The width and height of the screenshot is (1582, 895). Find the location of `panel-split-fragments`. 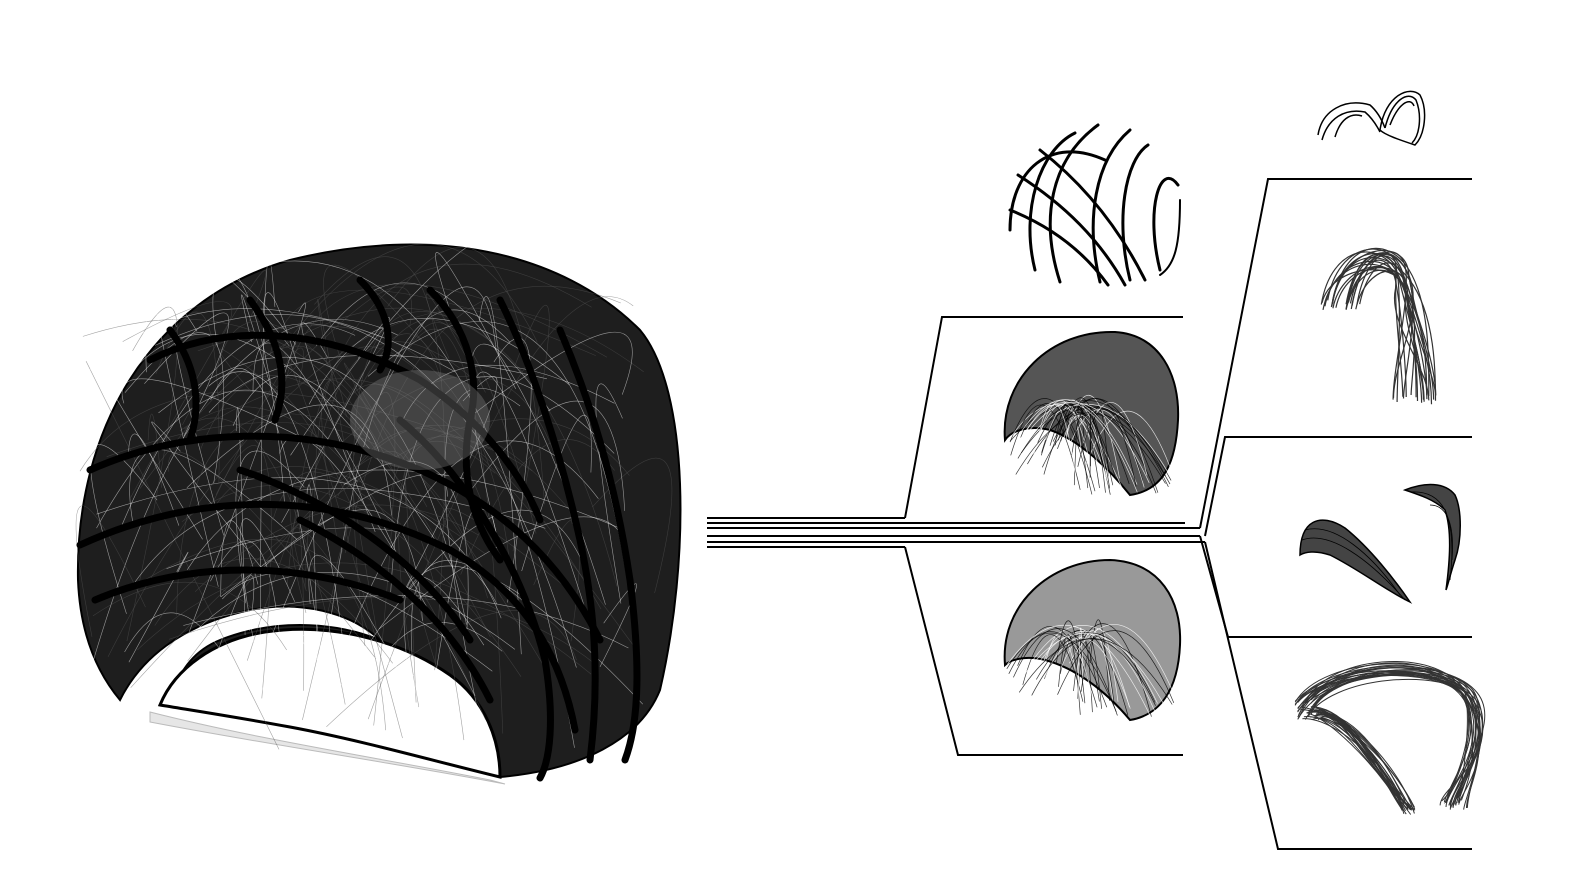

panel-split-fragments is located at coordinates (1380, 543).